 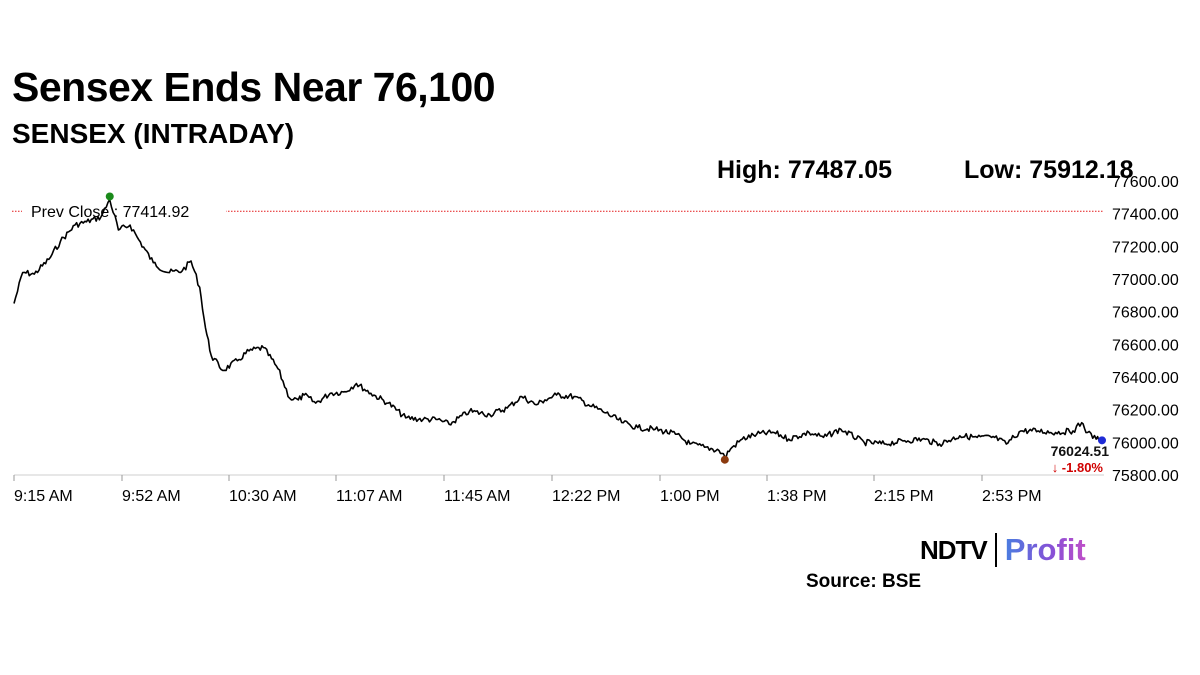 What do you see at coordinates (1145, 182) in the screenshot?
I see `y-tick-label: 77600.00` at bounding box center [1145, 182].